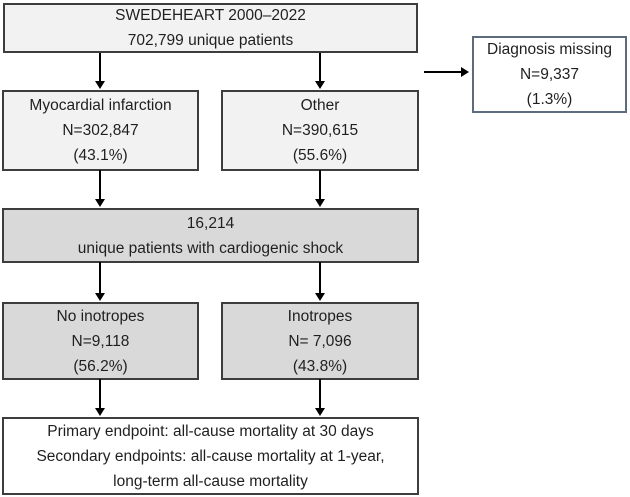  What do you see at coordinates (320, 281) in the screenshot?
I see `arrow-shock-to-inotropes-icon` at bounding box center [320, 281].